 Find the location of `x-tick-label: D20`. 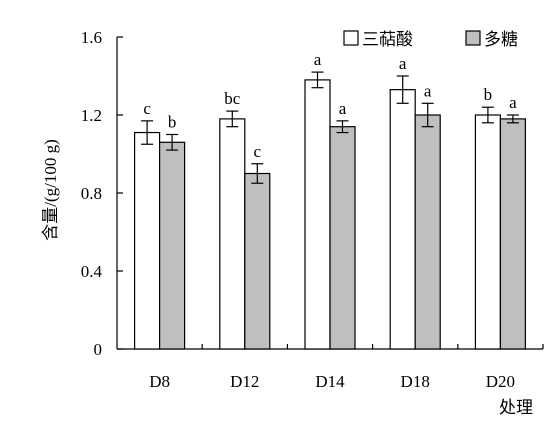

x-tick-label: D20 is located at coordinates (500, 381).